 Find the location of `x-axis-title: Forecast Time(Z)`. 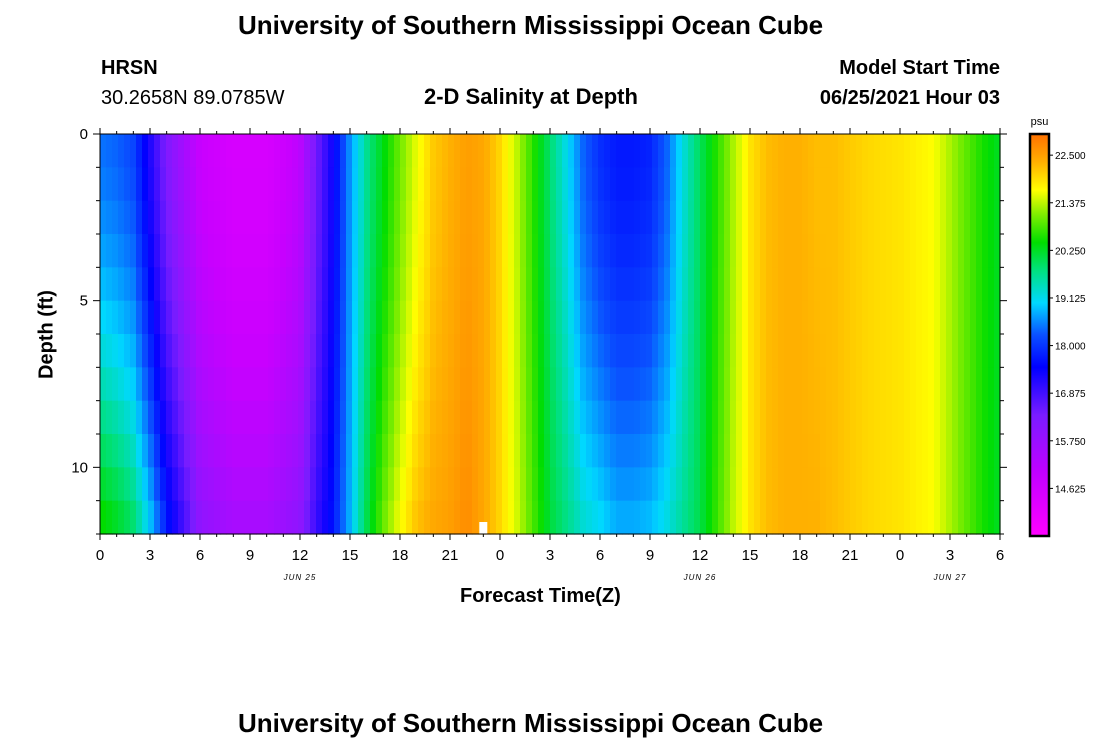

x-axis-title: Forecast Time(Z) is located at coordinates (540, 596).